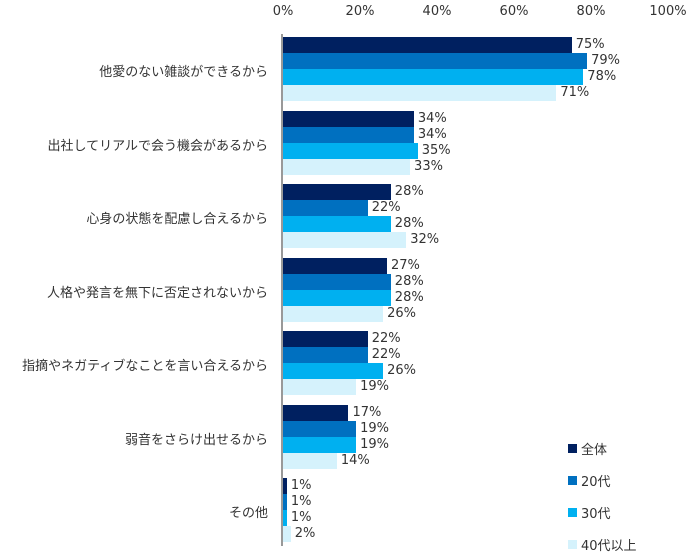 The image size is (700, 559). Describe the element at coordinates (606, 60) in the screenshot. I see `bar-value-label: 79%` at that location.